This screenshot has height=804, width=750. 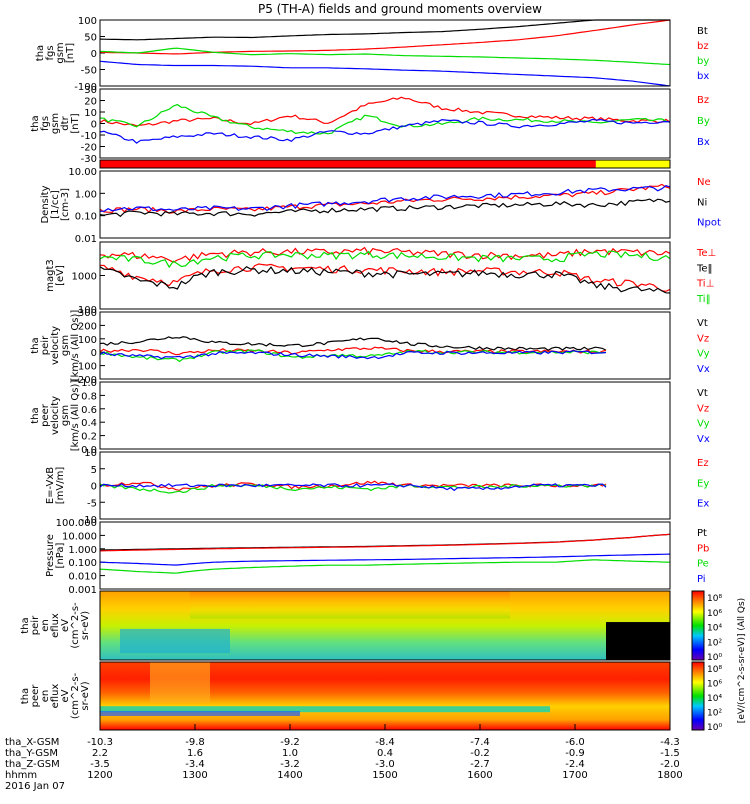 What do you see at coordinates (385, 742) in the screenshot?
I see `x-row-value: -8.4` at bounding box center [385, 742].